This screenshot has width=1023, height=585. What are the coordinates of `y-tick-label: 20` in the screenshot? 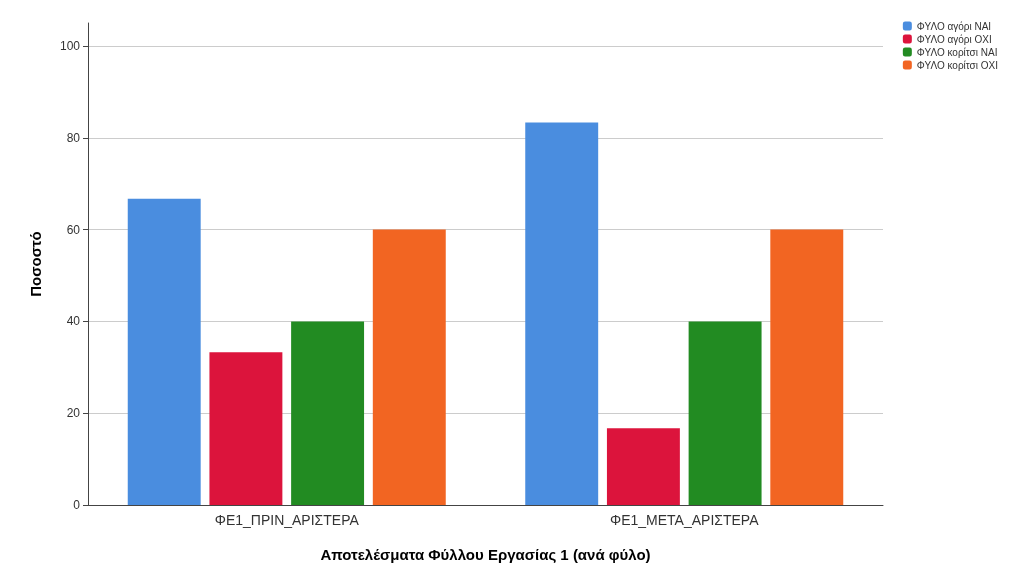 It's located at (73, 413).